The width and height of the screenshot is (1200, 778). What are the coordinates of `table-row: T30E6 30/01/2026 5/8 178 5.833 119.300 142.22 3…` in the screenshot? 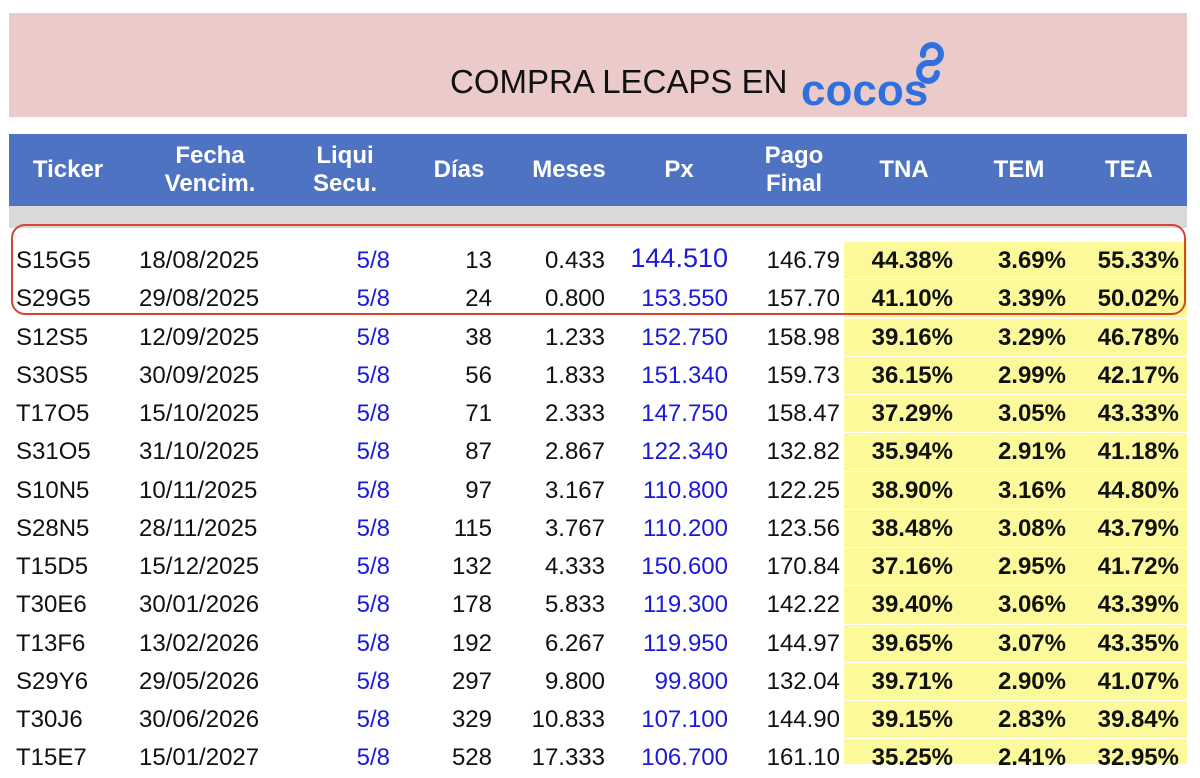 It's located at (600, 605).